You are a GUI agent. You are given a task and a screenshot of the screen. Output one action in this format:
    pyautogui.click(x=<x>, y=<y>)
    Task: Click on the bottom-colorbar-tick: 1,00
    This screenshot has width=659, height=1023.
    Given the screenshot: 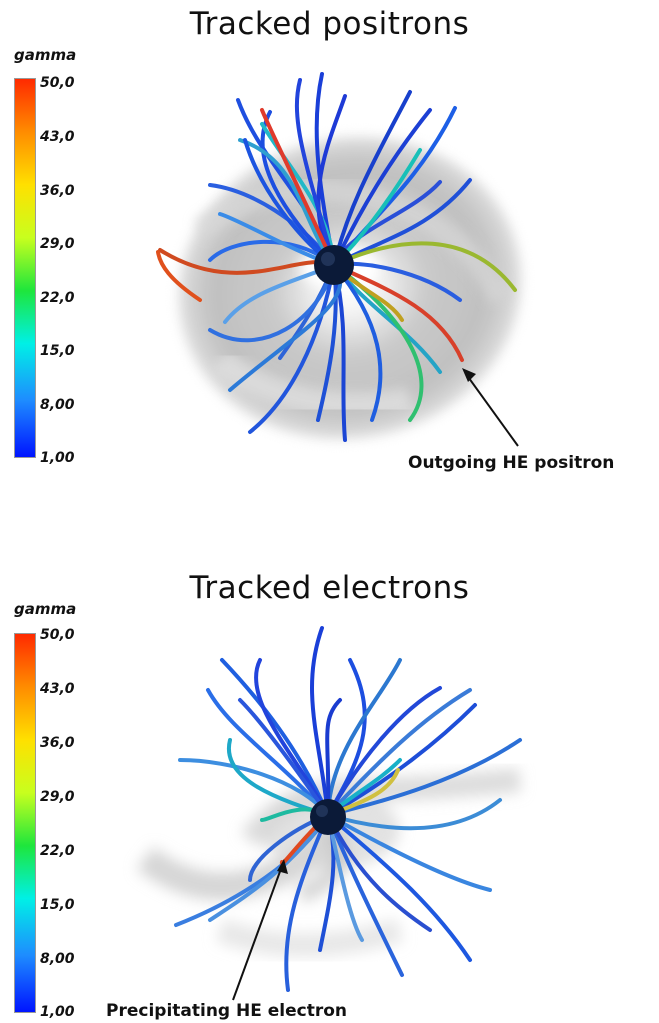 What is the action you would take?
    pyautogui.click(x=57, y=1012)
    